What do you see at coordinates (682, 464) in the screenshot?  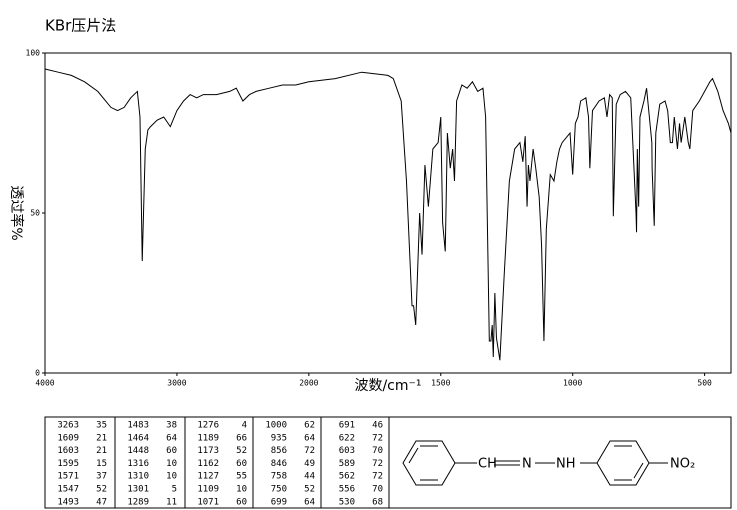 I see `structure-label: NO₂` at bounding box center [682, 464].